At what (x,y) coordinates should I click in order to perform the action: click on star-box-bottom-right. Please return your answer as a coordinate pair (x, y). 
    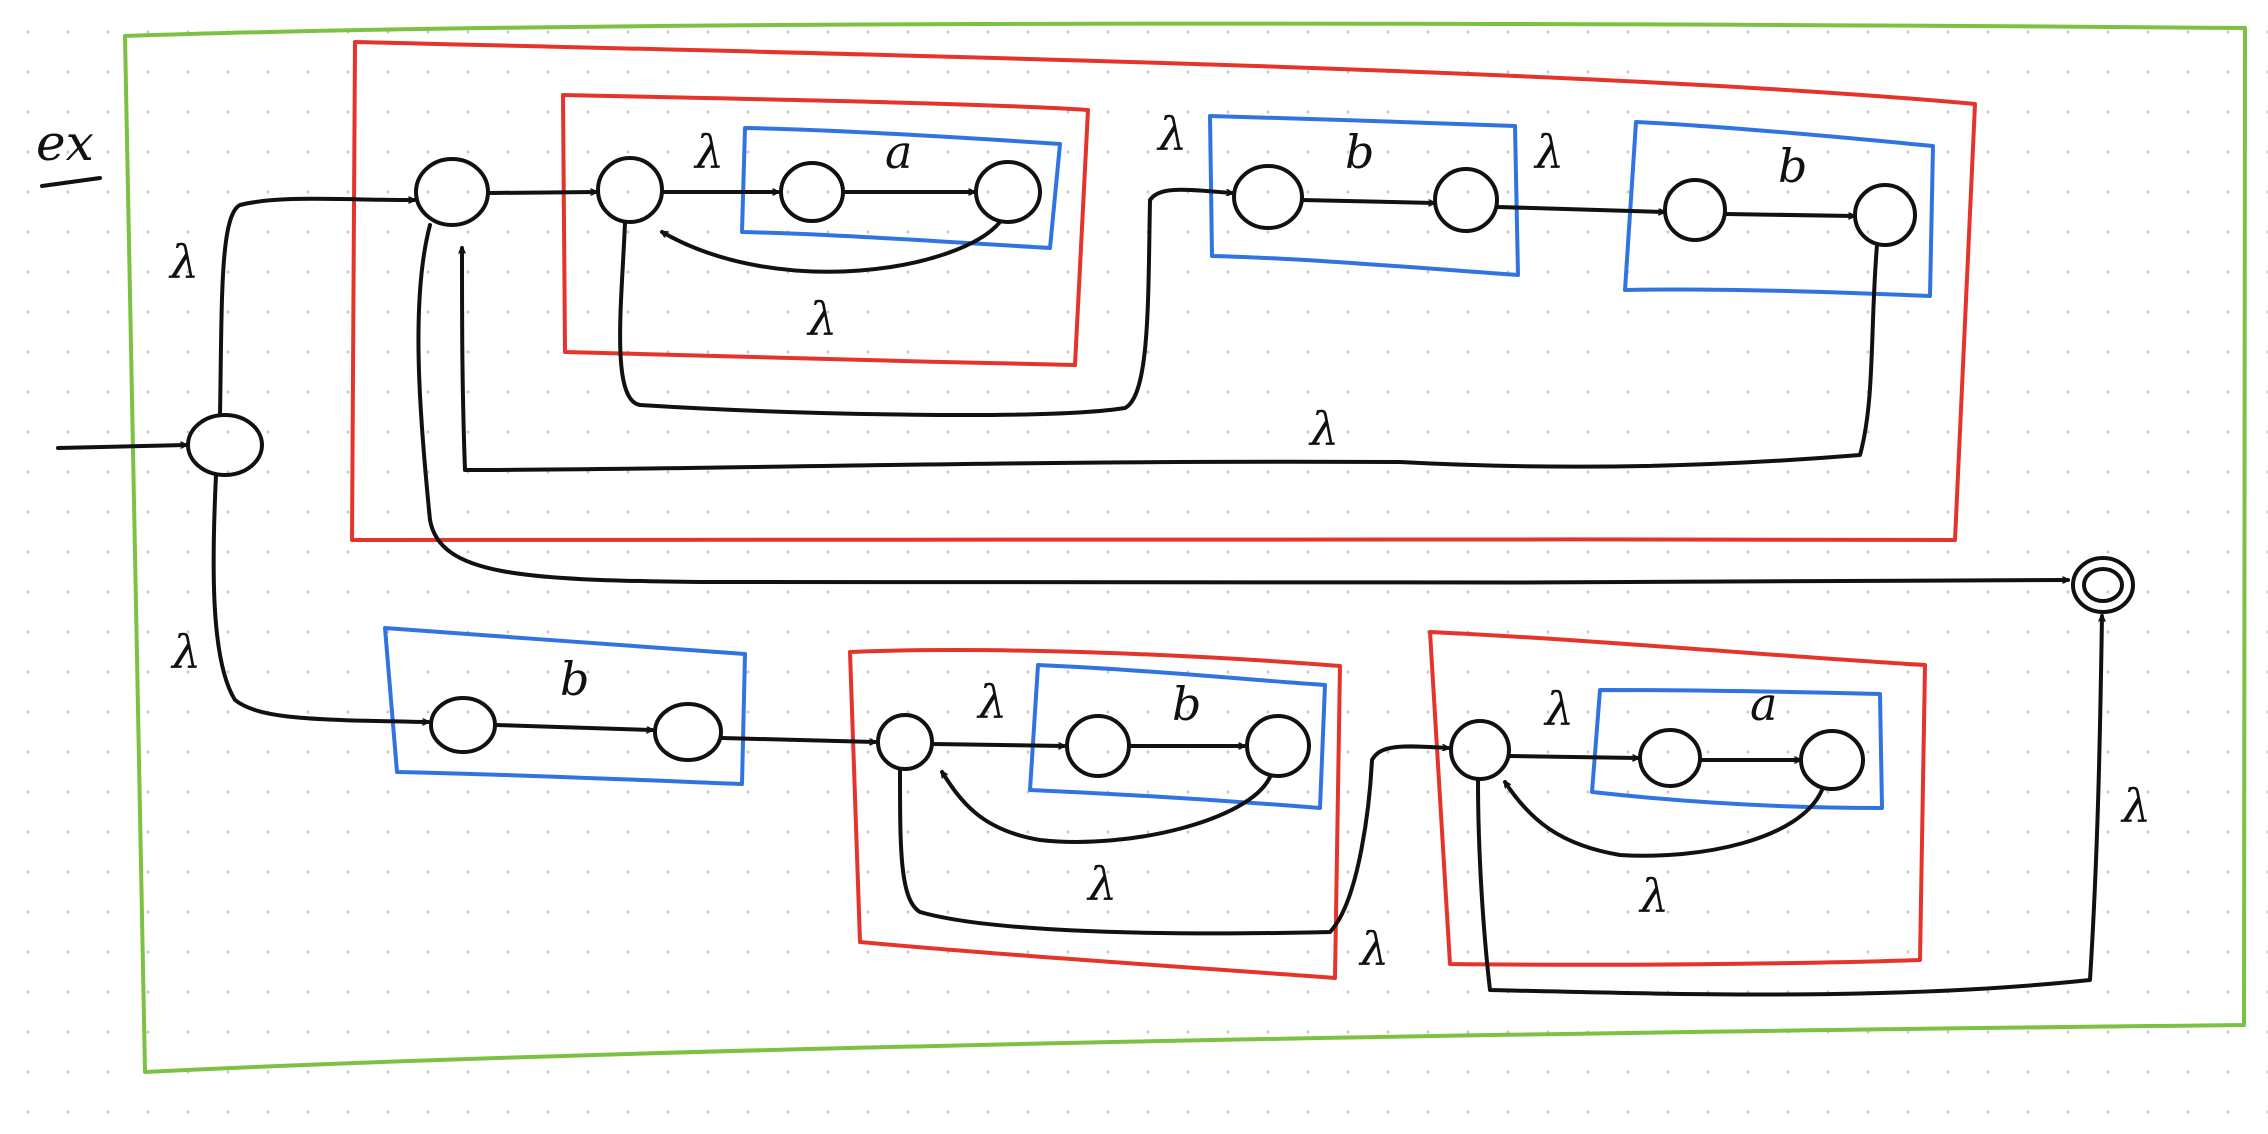
    Looking at the image, I should click on (1677, 798).